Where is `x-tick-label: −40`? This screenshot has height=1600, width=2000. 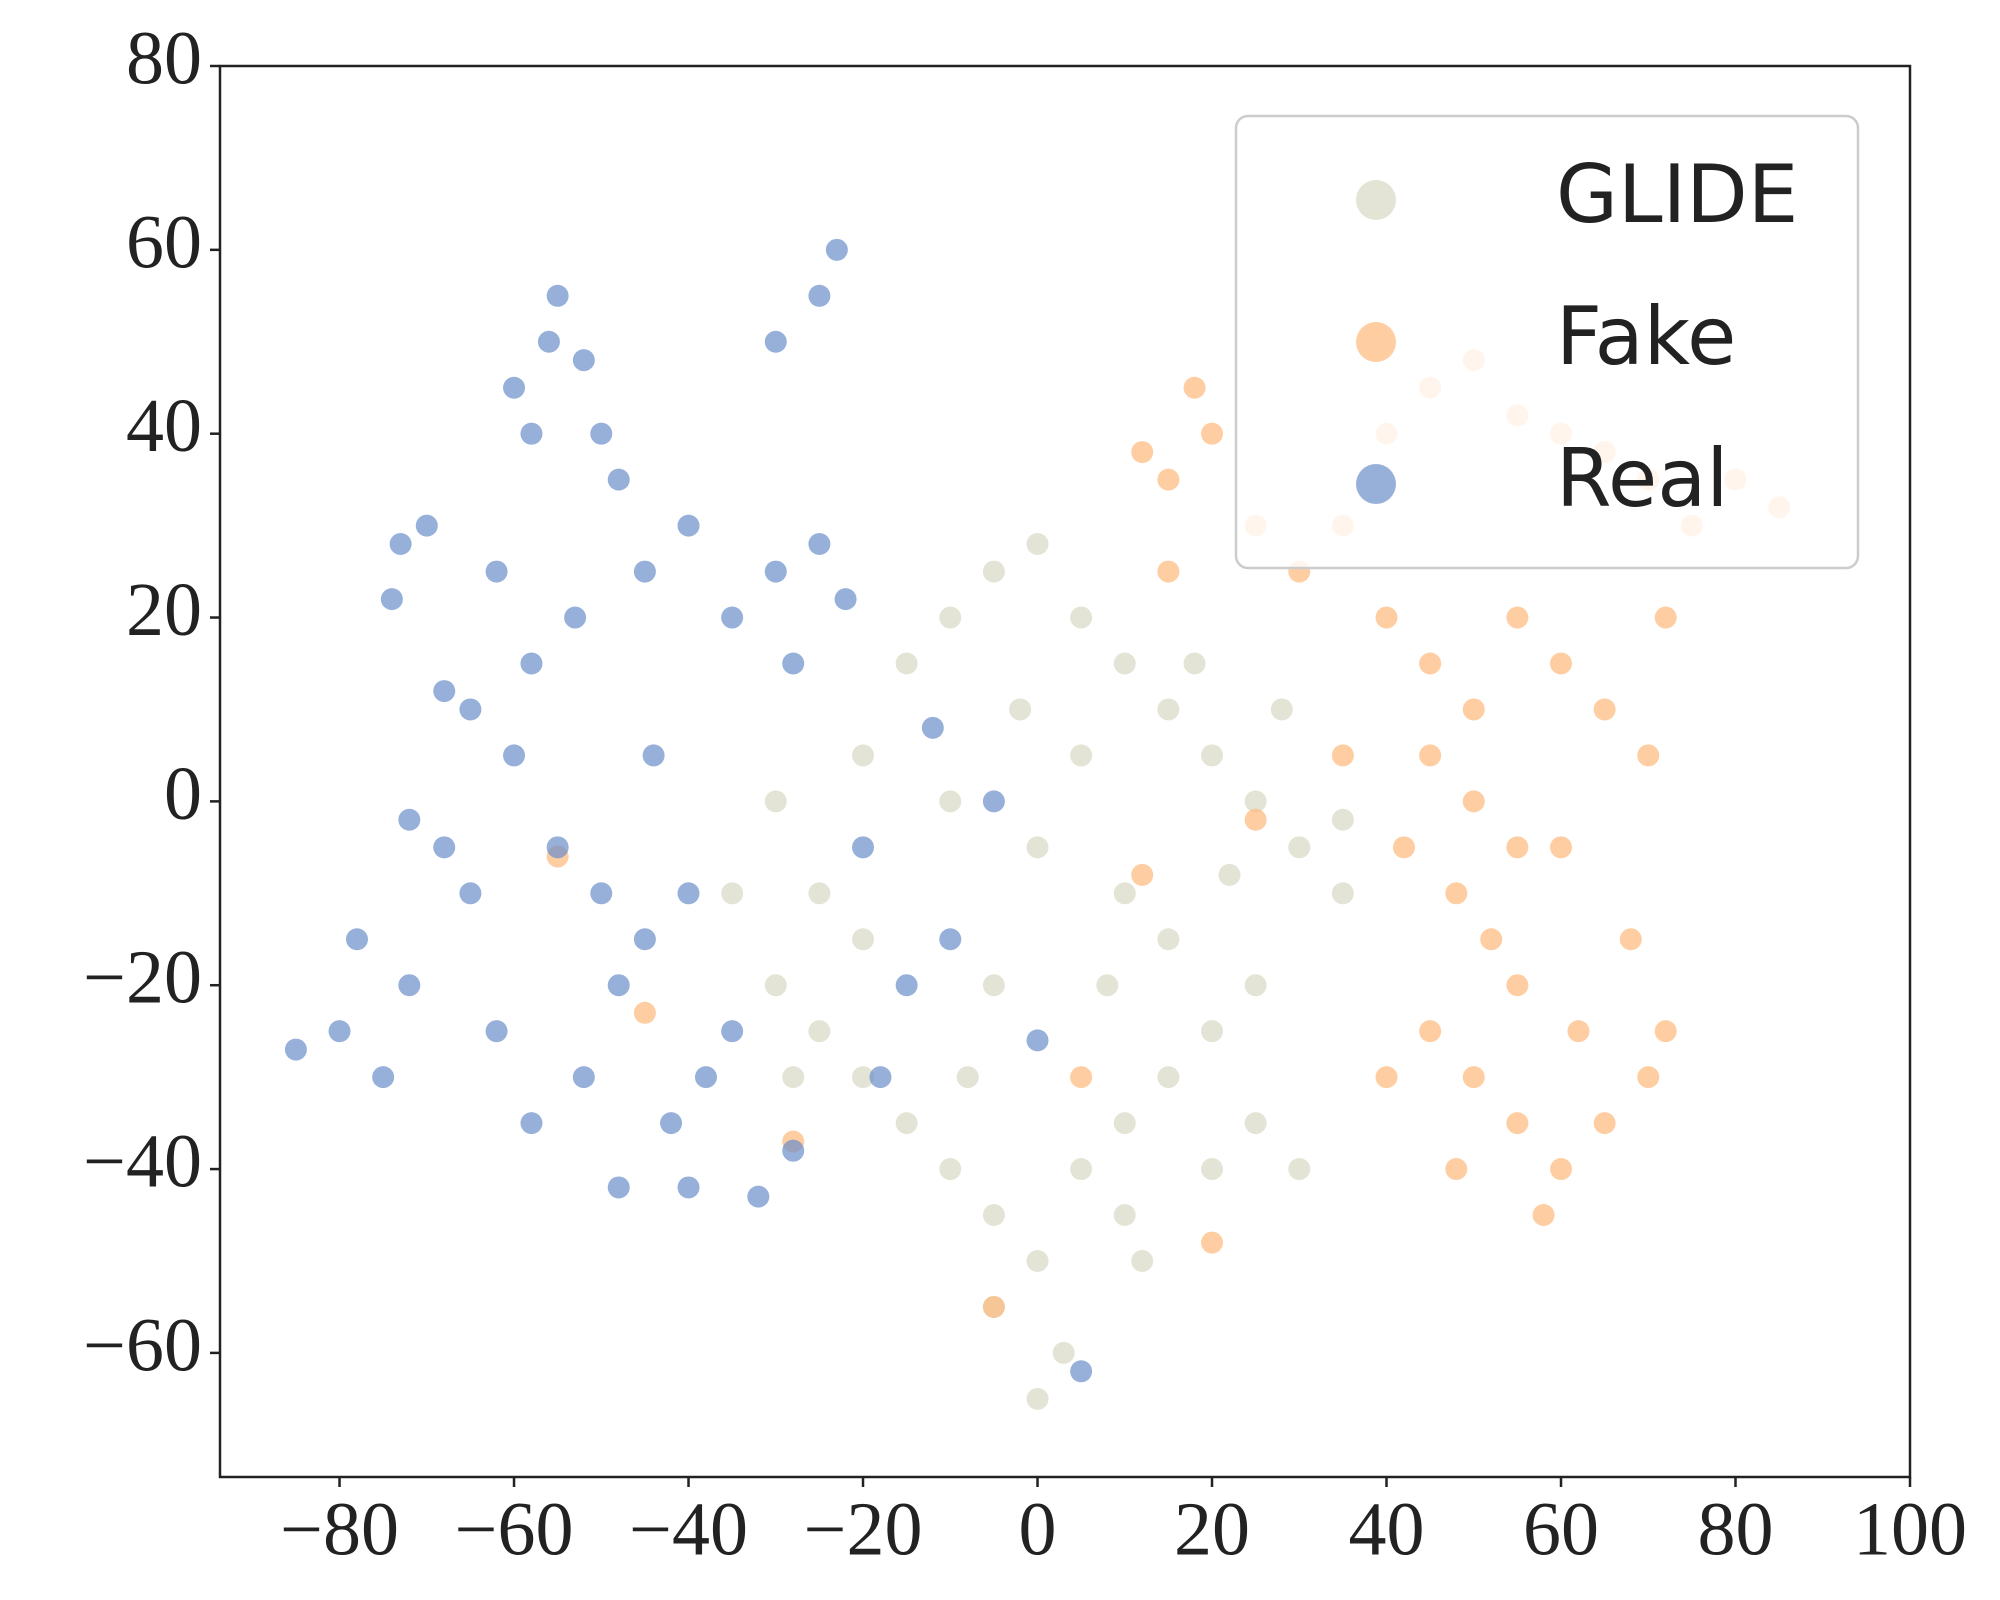
x-tick-label: −40 is located at coordinates (688, 1529).